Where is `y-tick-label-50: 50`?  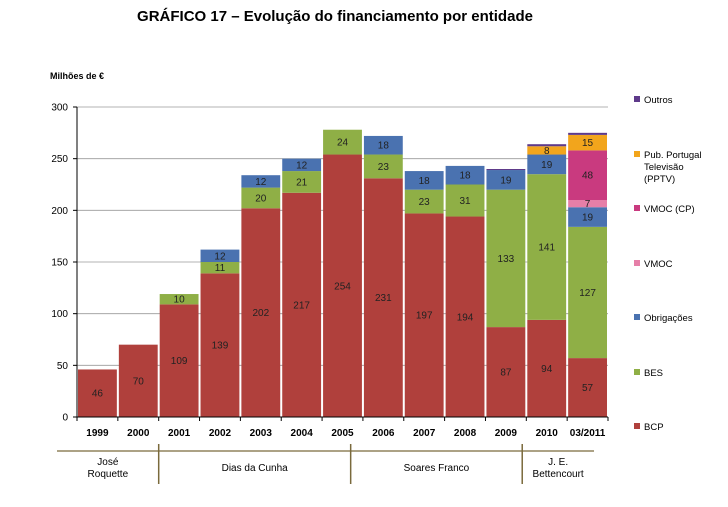
y-tick-label-50: 50 is located at coordinates (63, 366).